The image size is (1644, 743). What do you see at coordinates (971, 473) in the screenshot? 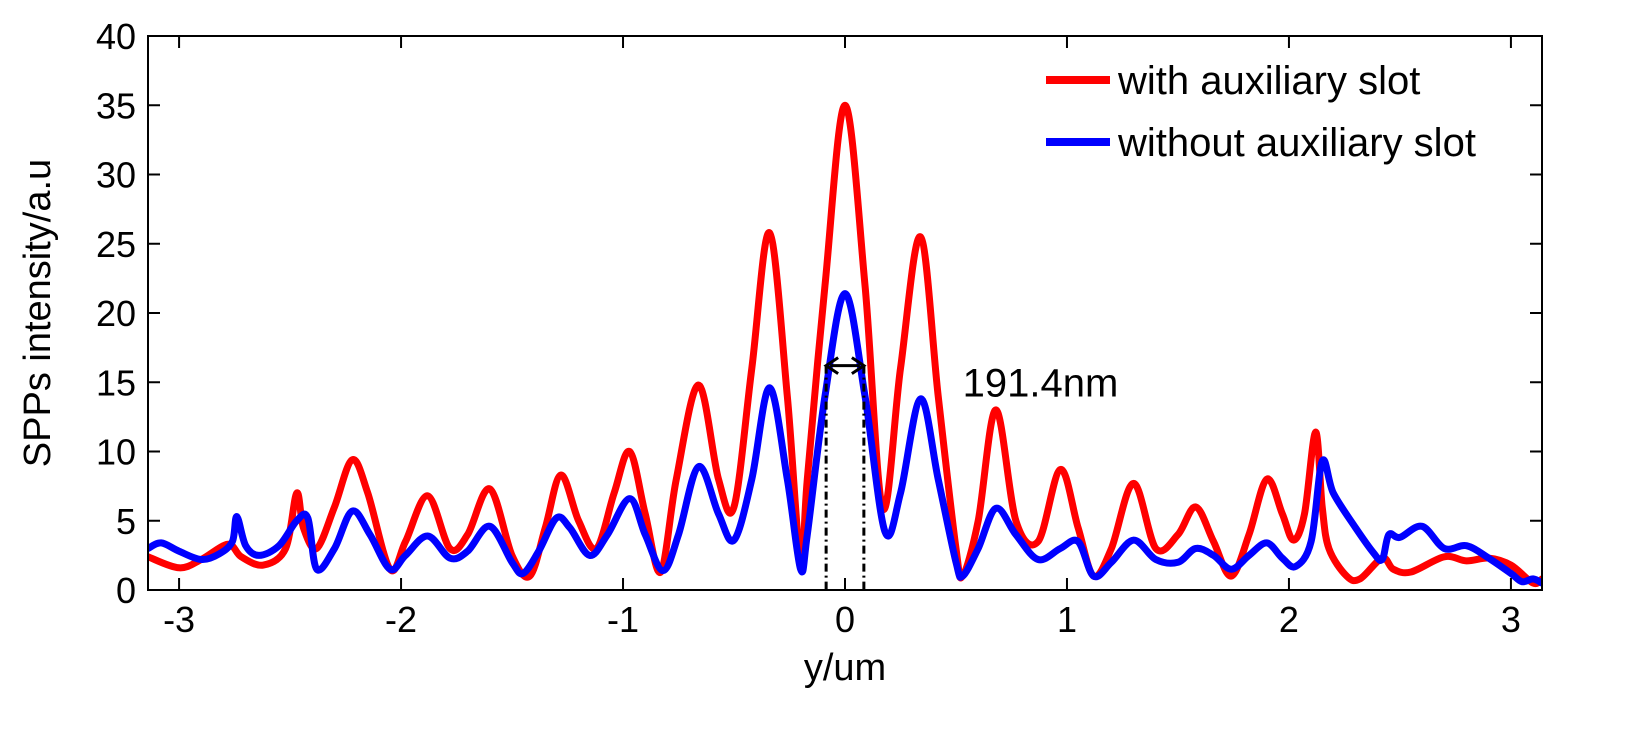
I see `annotation-layer: 191.4nm` at bounding box center [971, 473].